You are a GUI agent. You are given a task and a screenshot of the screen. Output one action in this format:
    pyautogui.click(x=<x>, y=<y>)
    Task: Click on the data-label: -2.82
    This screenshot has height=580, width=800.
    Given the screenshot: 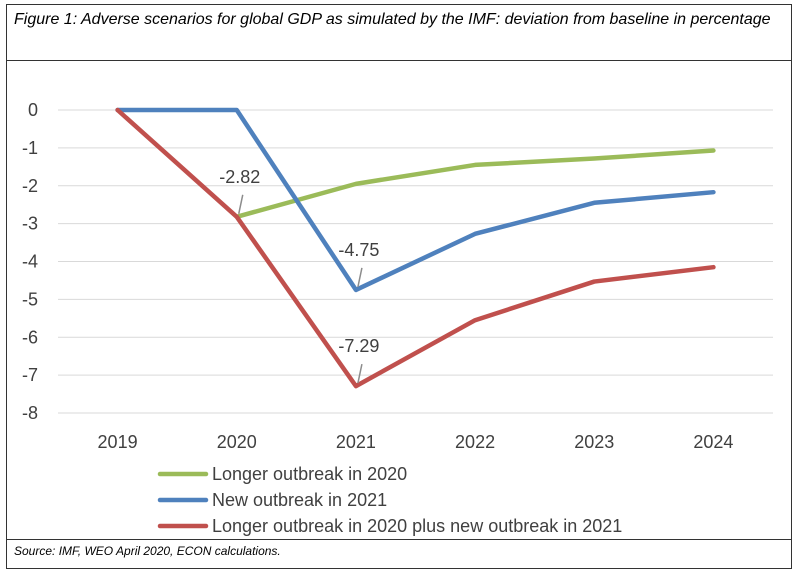 What is the action you would take?
    pyautogui.click(x=239, y=177)
    